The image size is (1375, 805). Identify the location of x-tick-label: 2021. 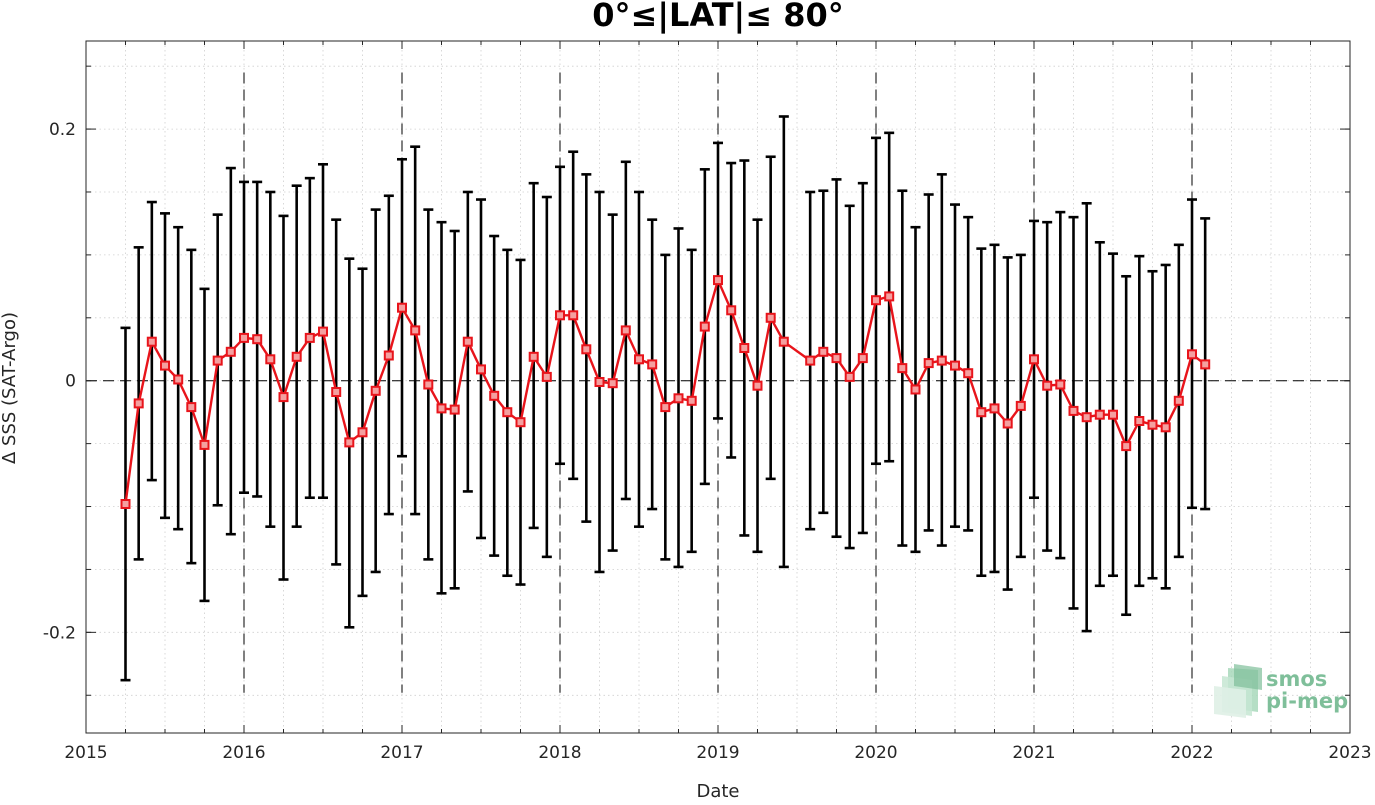
(1033, 753).